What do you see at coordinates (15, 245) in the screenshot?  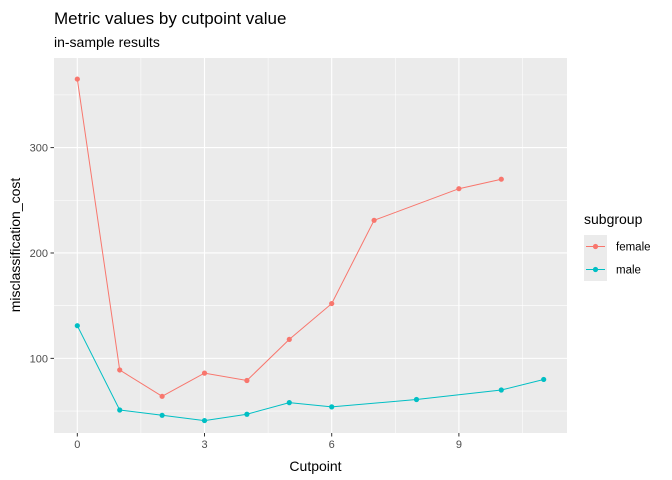 I see `y-axis-title: misclassification_cost` at bounding box center [15, 245].